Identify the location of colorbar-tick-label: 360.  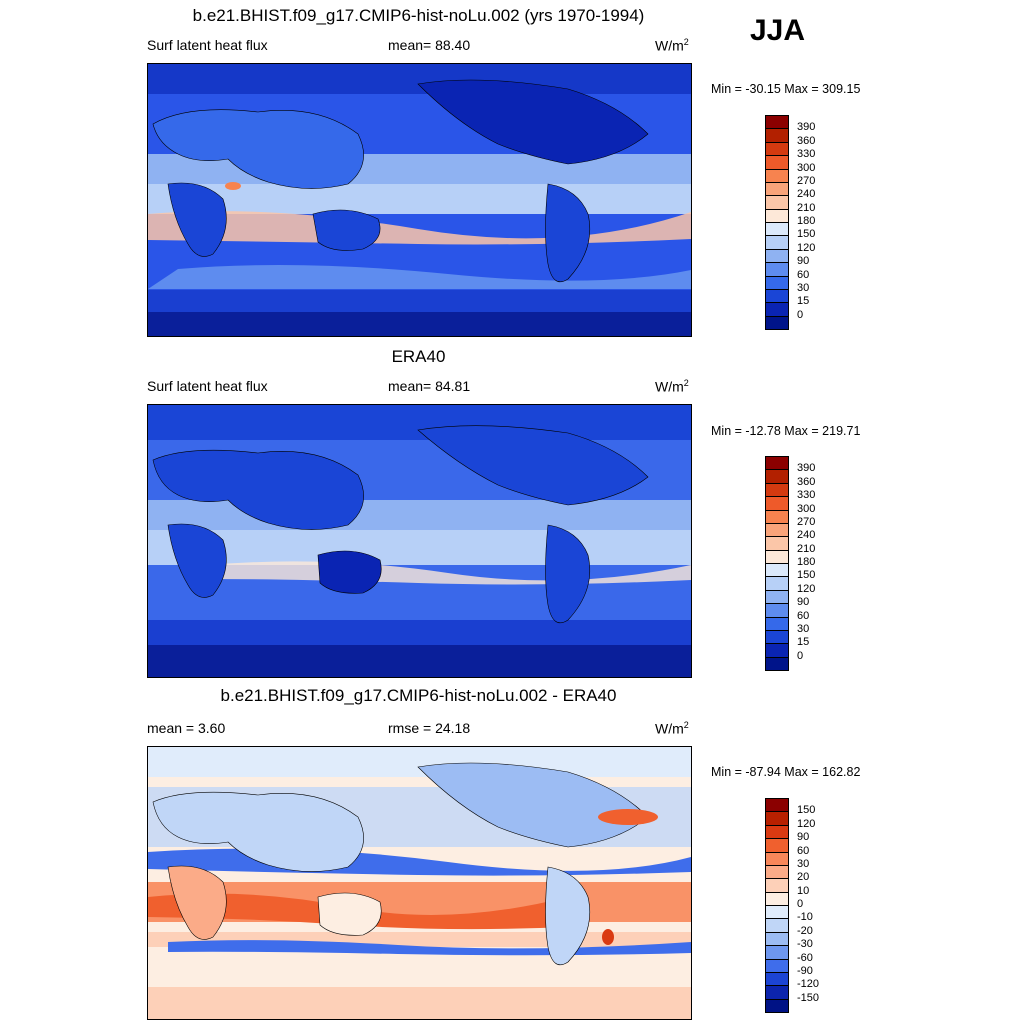
(806, 140).